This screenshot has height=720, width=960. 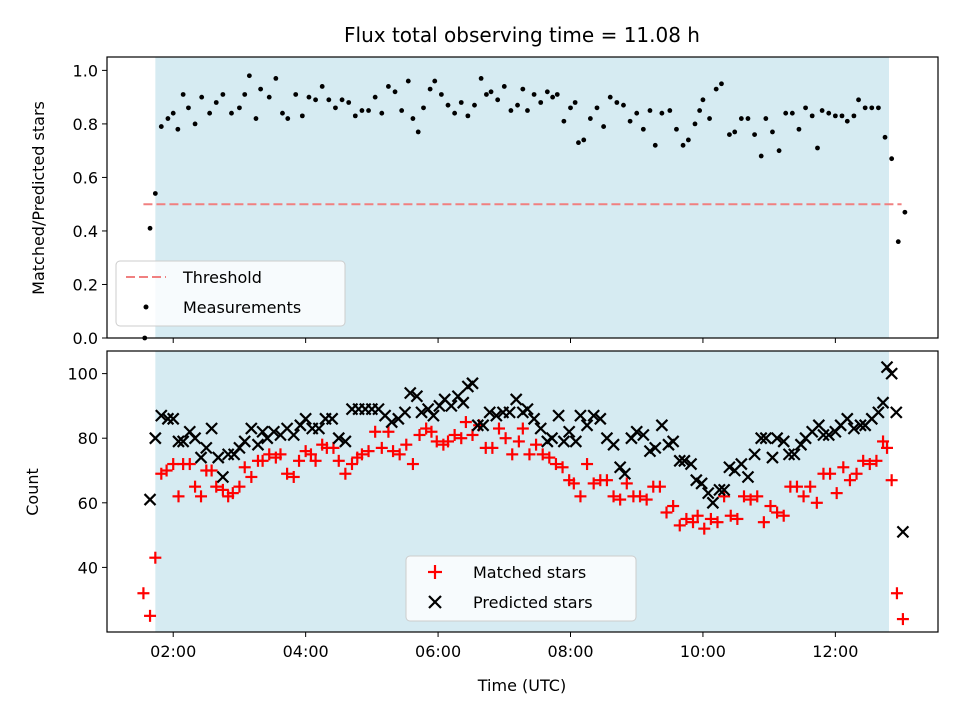 I want to click on measurements-legend-label: Measurements, so click(x=242, y=307).